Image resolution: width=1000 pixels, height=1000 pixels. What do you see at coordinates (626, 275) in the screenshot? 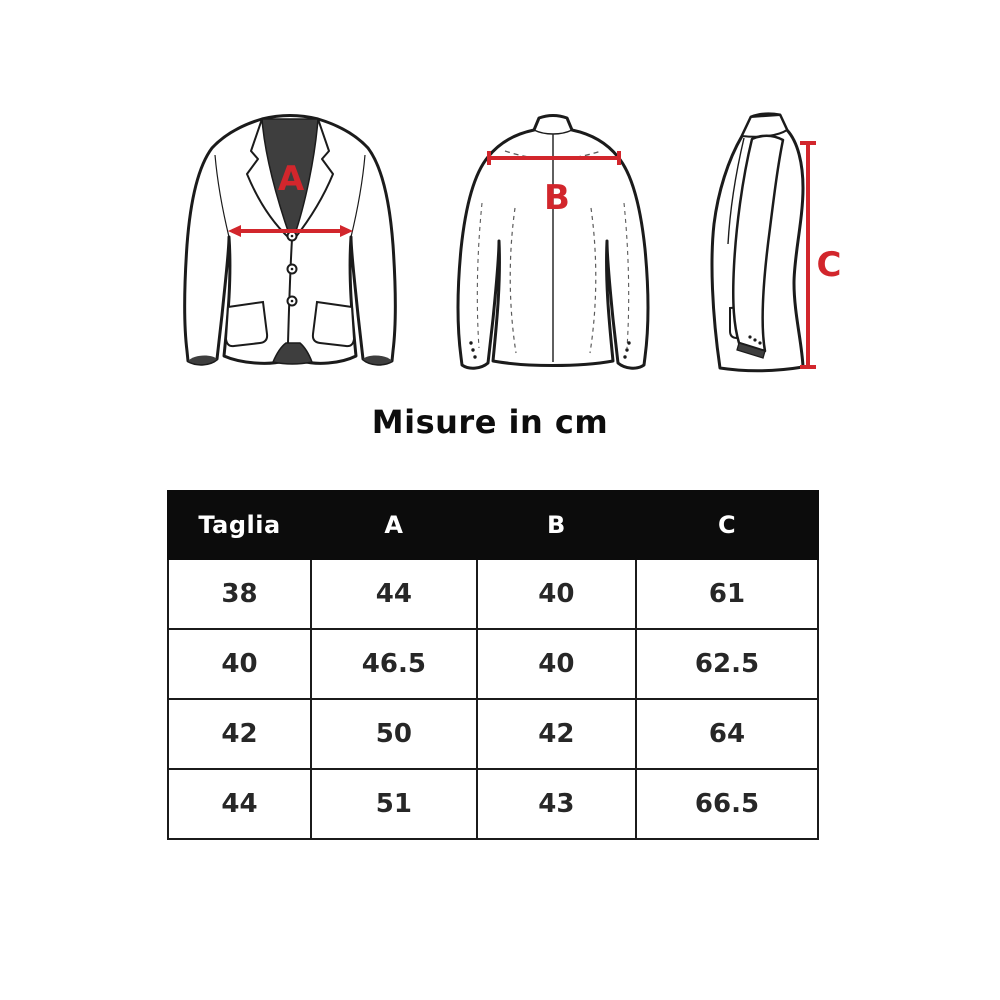
I see `back-right-sleeve-crease` at bounding box center [626, 275].